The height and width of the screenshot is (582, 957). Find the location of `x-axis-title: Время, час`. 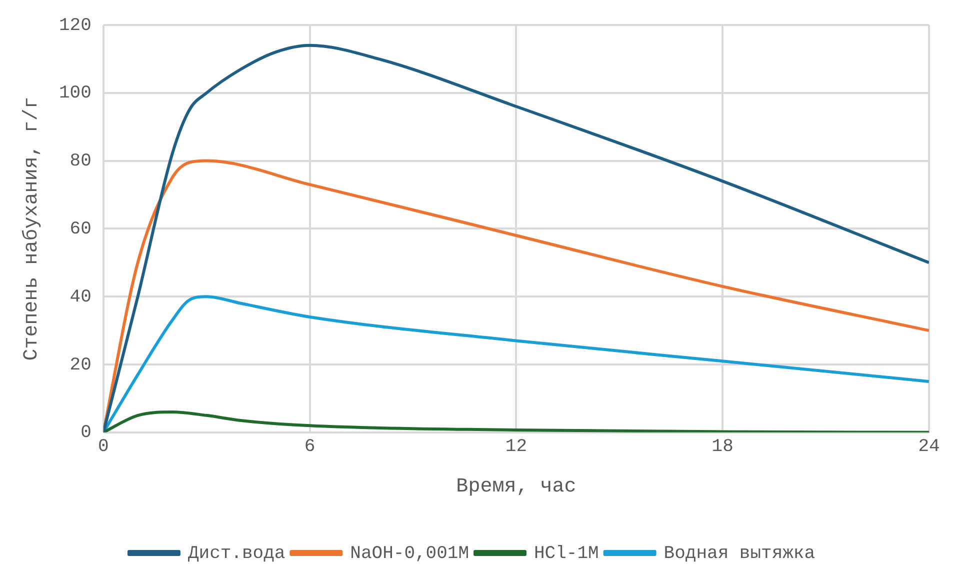

x-axis-title: Время, час is located at coordinates (516, 486).